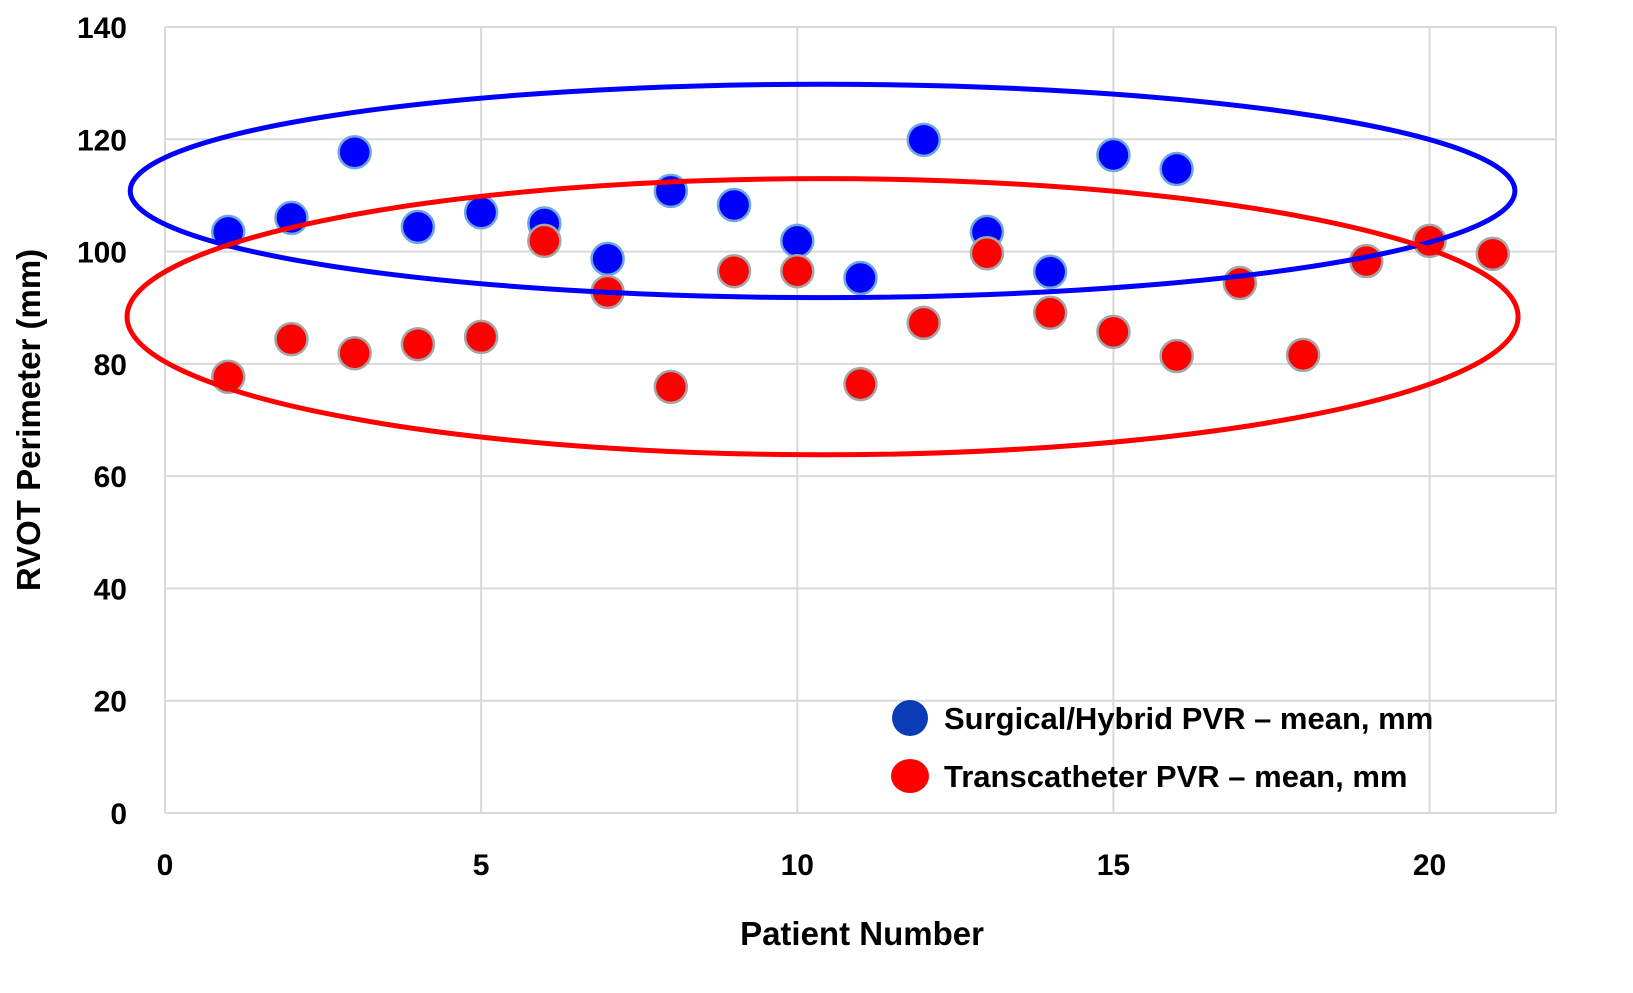 This screenshot has height=993, width=1633. I want to click on x-axis-label: Patient Number, so click(862, 933).